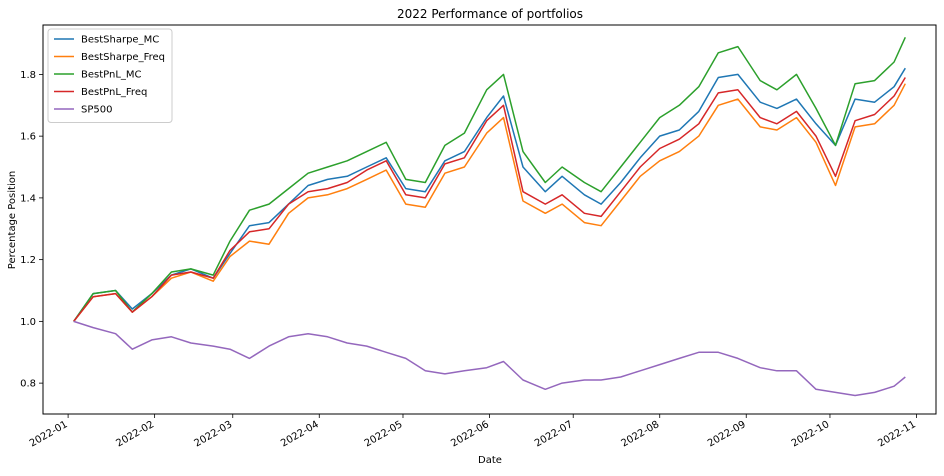 This screenshot has height=476, width=944. I want to click on x-tick-label: 2022-08, so click(641, 434).